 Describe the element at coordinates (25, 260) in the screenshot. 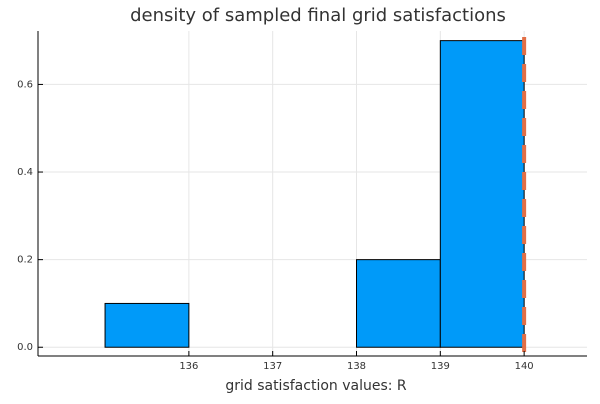

I see `y-tick-label-0.2: 0.2` at that location.